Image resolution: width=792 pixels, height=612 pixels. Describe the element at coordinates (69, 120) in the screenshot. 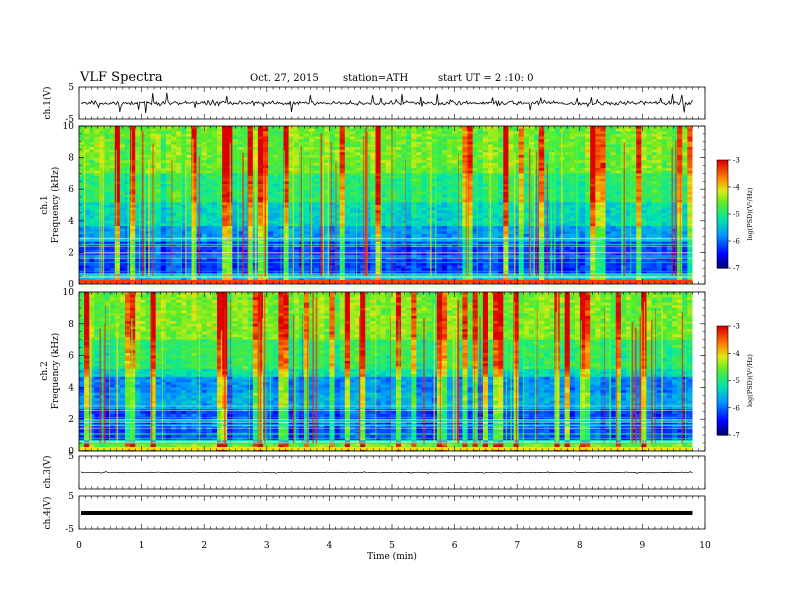

I see `ch1-wave-ytick--5: -5` at that location.